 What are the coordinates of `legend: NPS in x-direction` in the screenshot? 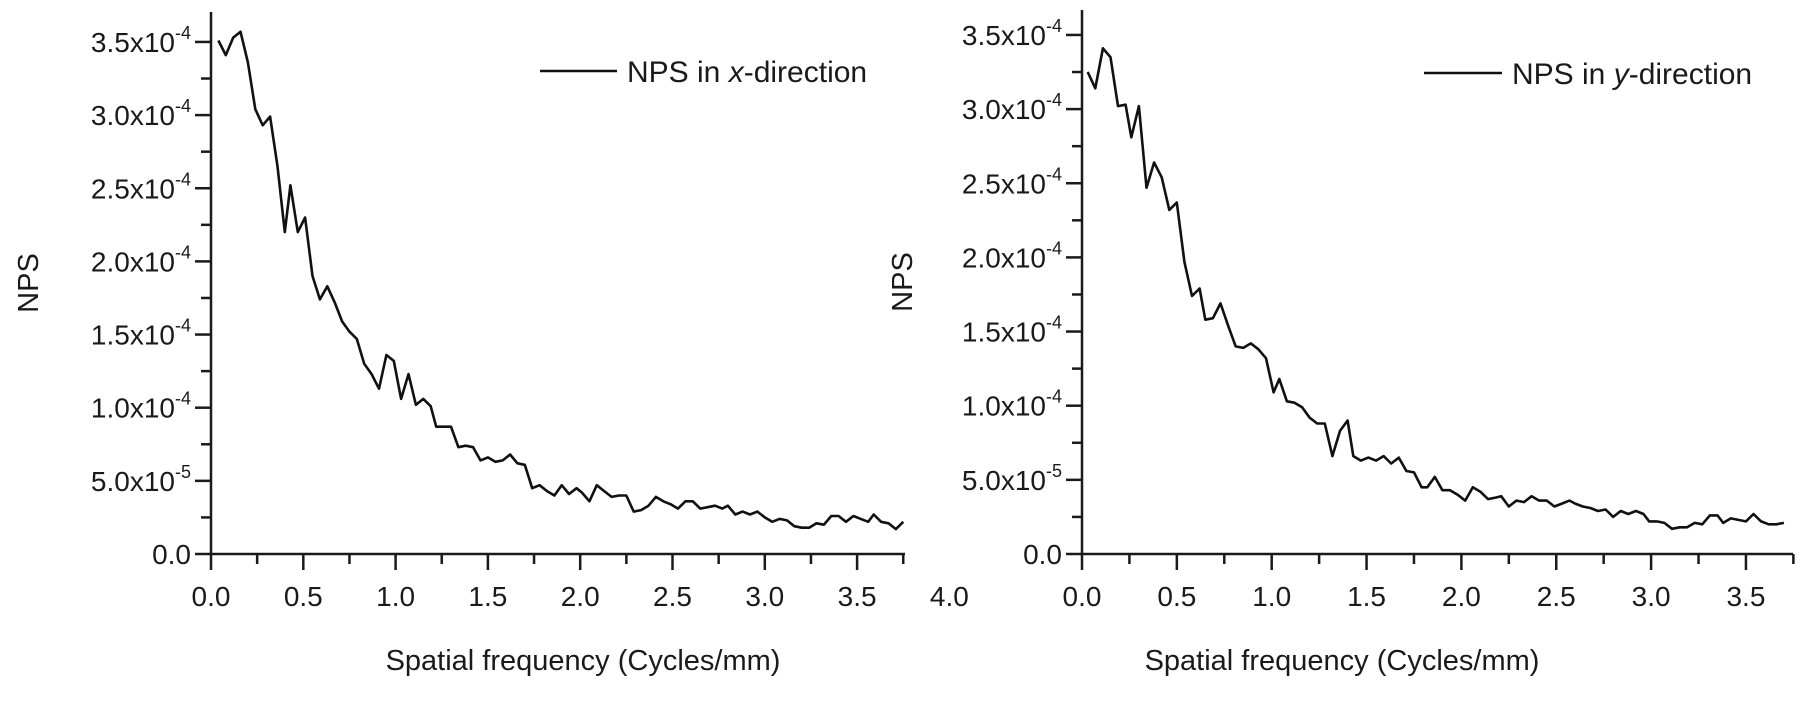 It's located at (703, 72).